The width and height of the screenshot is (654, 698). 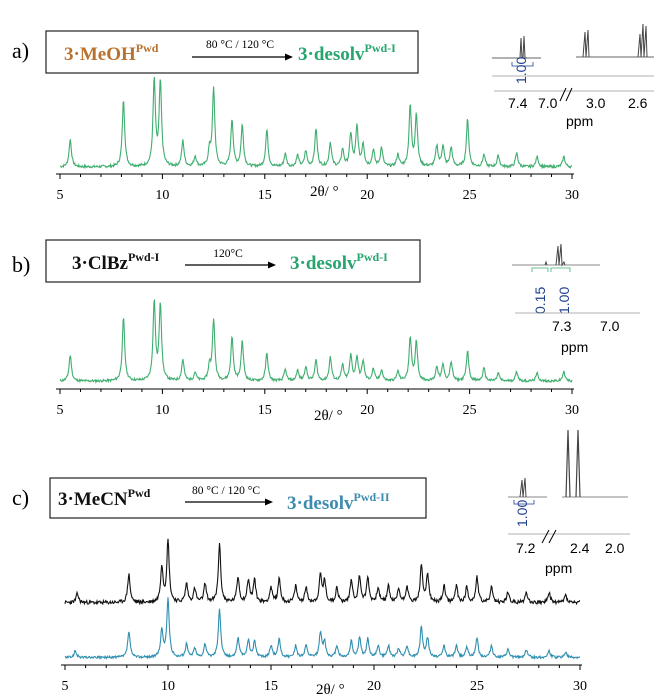 What do you see at coordinates (65, 686) in the screenshot?
I see `tick-label-c: 5` at bounding box center [65, 686].